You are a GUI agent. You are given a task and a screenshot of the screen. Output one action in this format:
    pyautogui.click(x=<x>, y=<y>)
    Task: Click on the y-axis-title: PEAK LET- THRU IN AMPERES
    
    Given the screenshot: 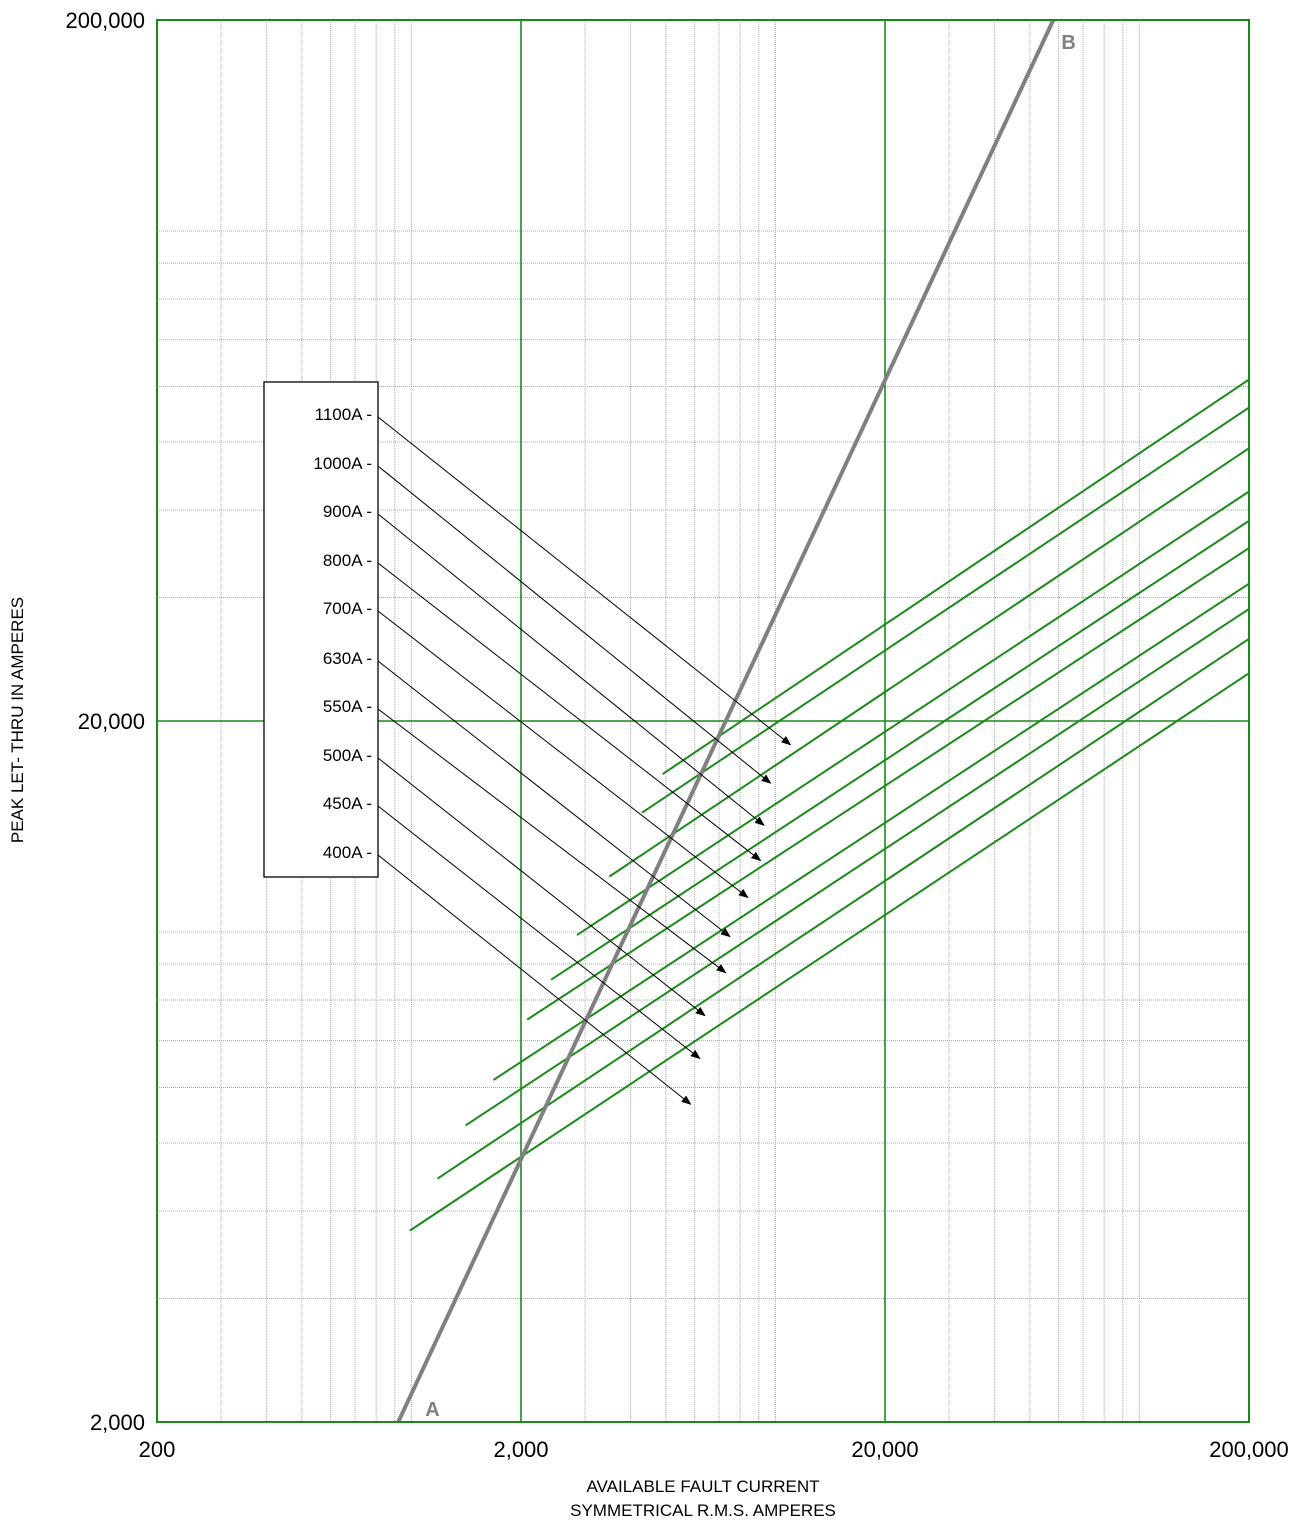 What is the action you would take?
    pyautogui.click(x=17, y=720)
    